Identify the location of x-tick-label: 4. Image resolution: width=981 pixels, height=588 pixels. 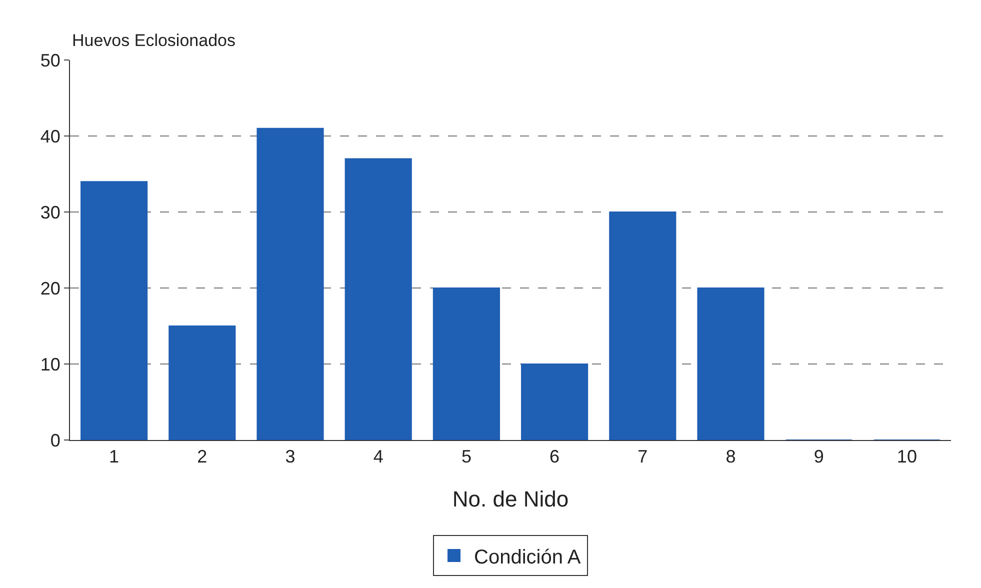
(378, 456).